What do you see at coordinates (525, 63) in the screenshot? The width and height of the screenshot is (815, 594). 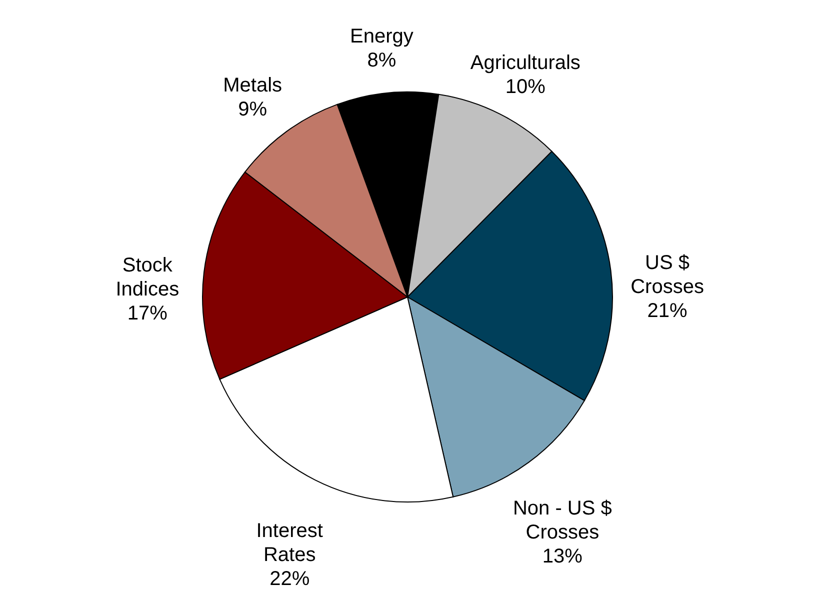 I see `slice-label: Agriculturals` at bounding box center [525, 63].